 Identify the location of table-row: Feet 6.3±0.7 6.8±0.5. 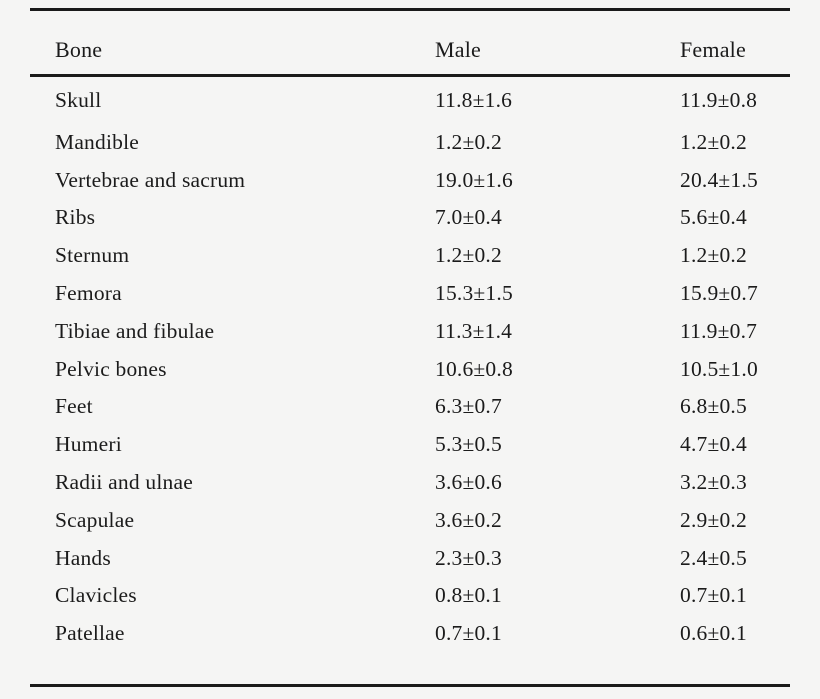
(410, 407).